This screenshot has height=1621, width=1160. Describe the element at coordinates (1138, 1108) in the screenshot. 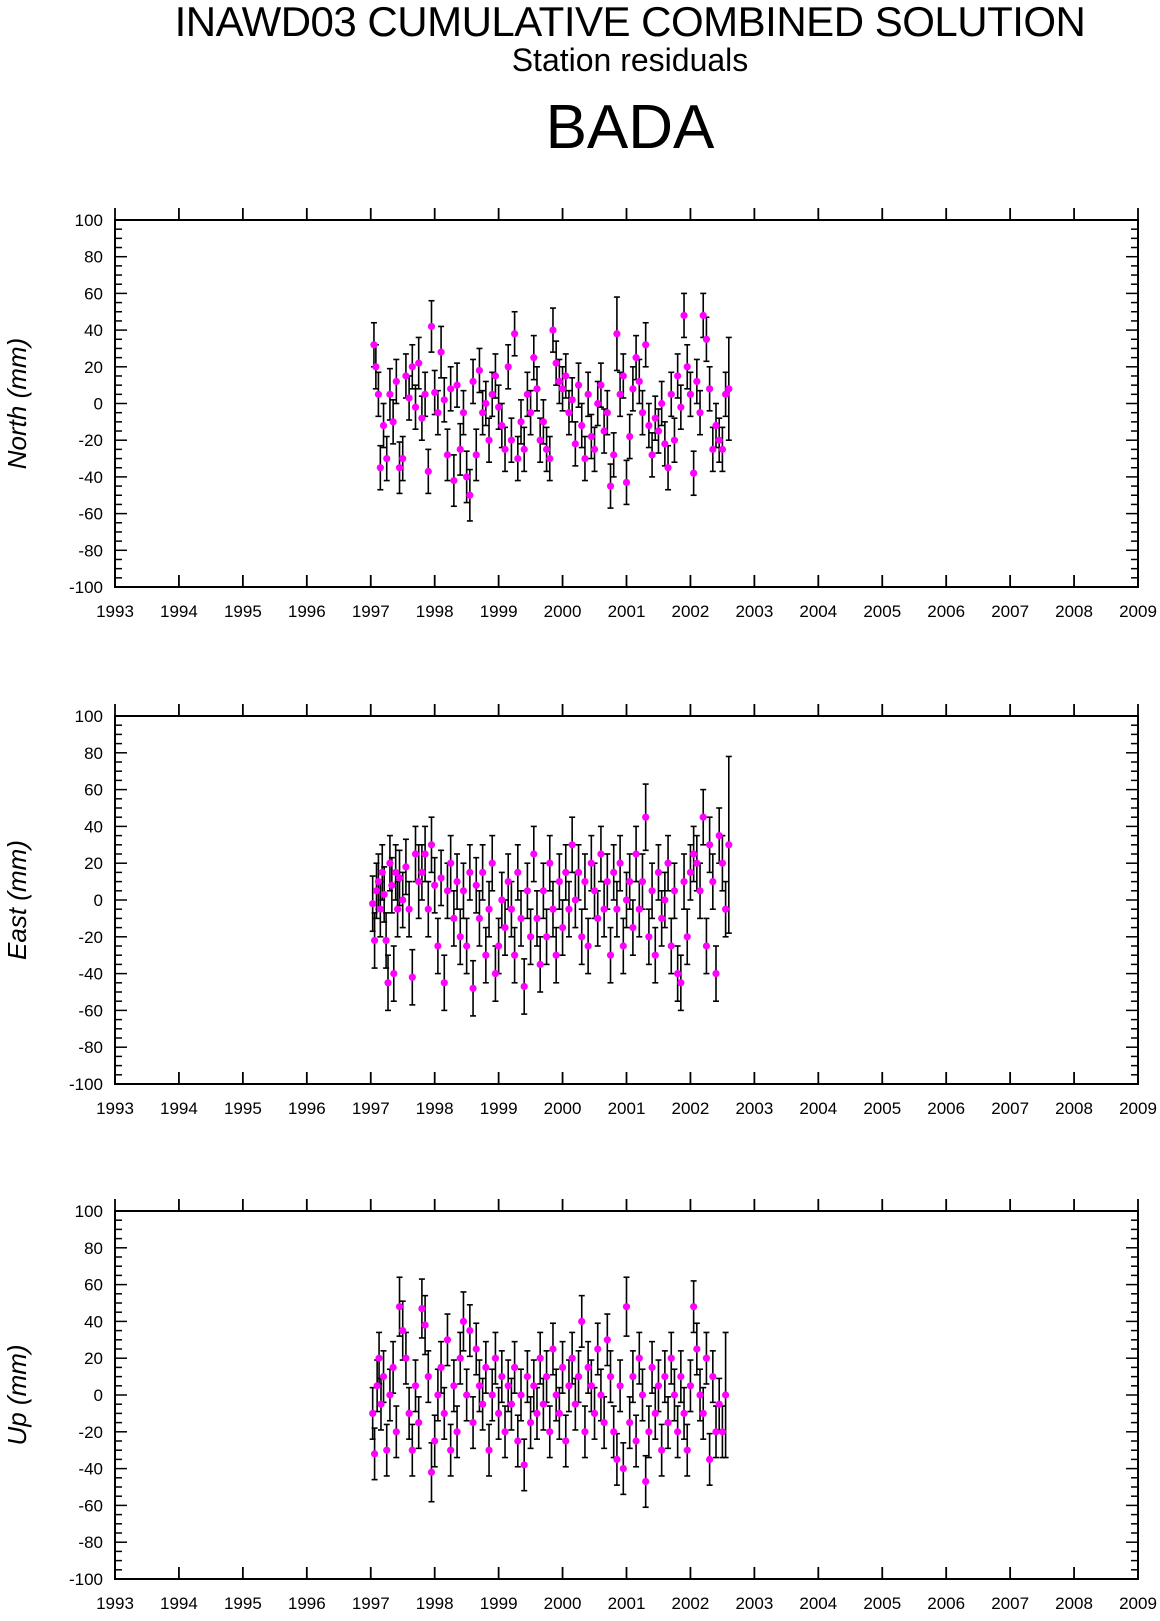

I see `x-tick-label: 2009` at that location.